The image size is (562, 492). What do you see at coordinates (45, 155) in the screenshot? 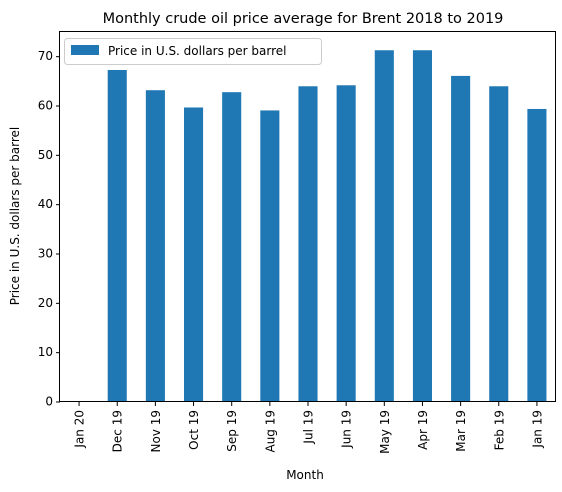
I see `y-tick-label: 50` at bounding box center [45, 155].